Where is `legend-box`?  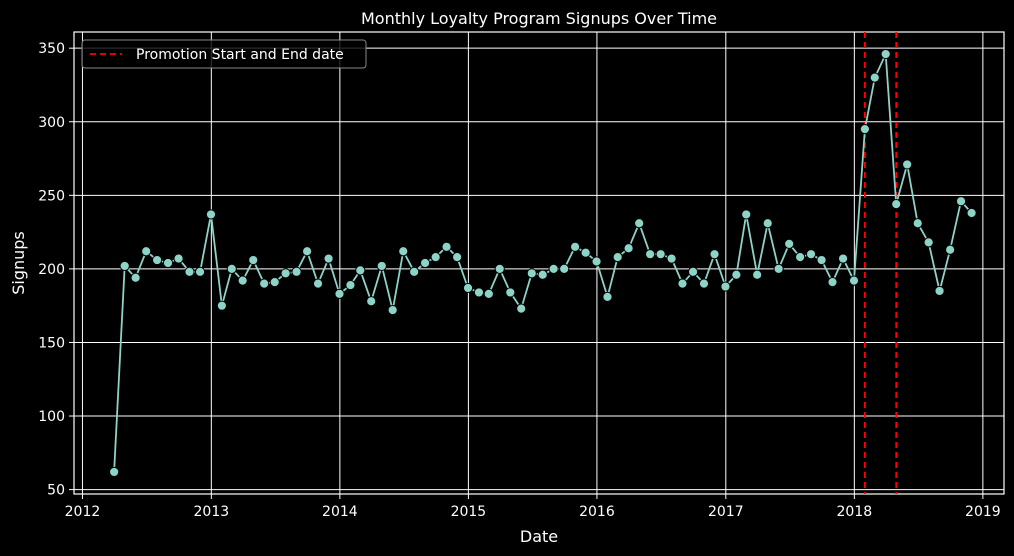
legend-box is located at coordinates (224, 54).